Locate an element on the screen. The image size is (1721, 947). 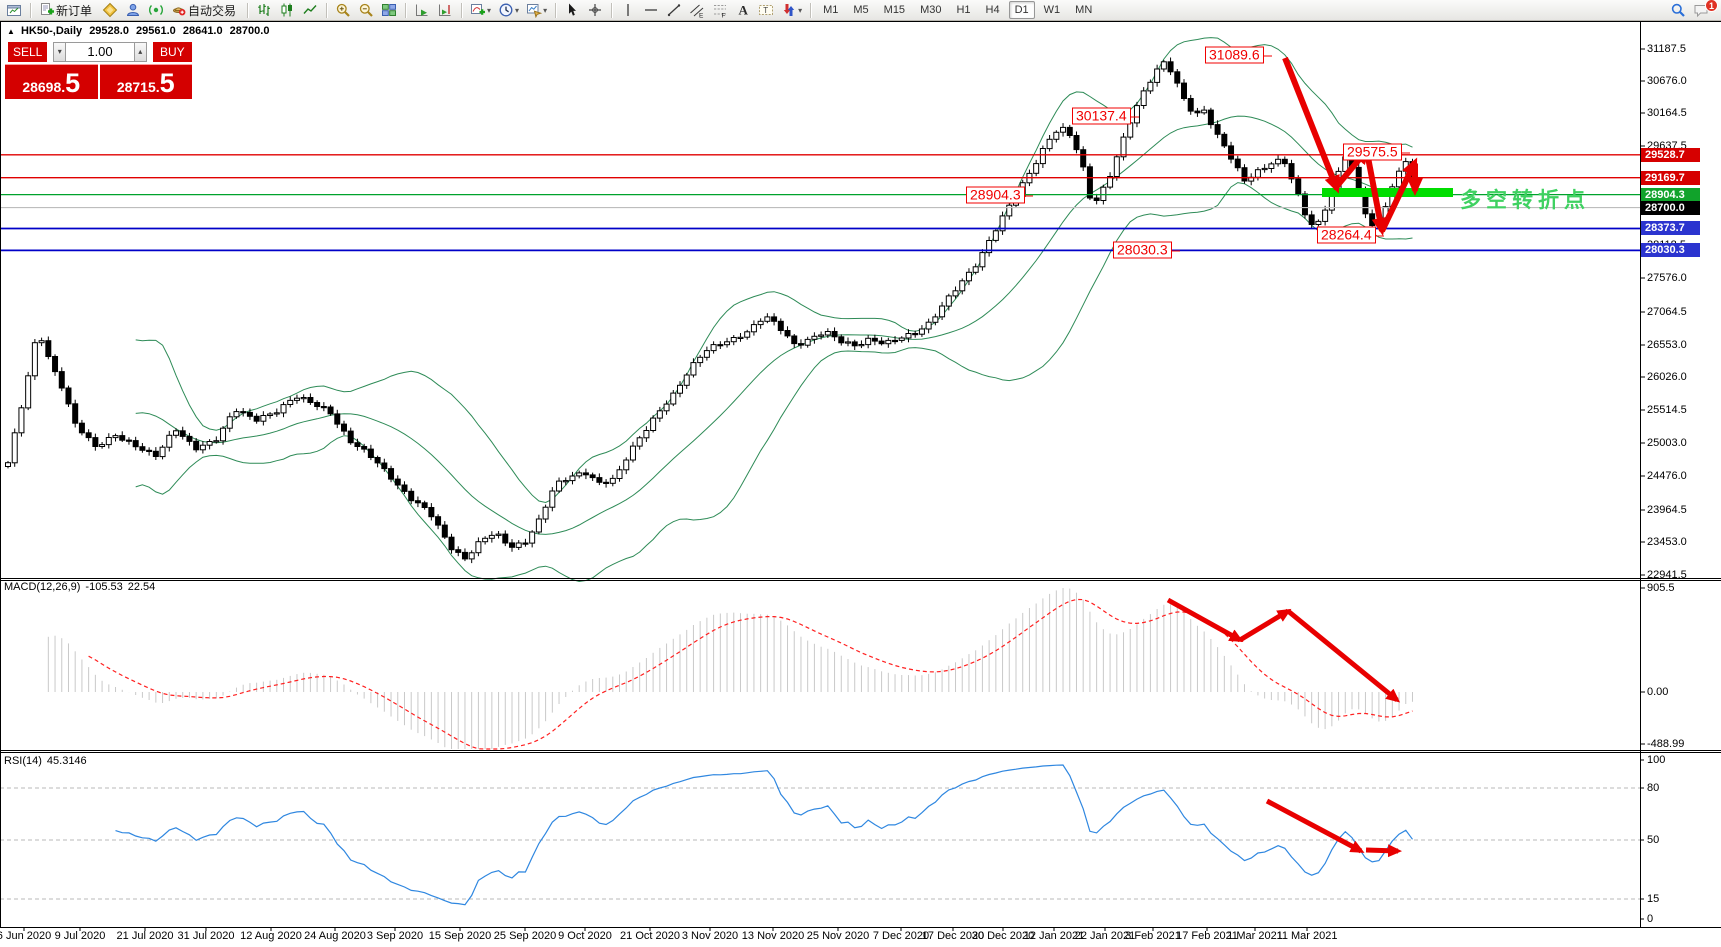
price-annotation-label: 28030.3 is located at coordinates (1146, 250).